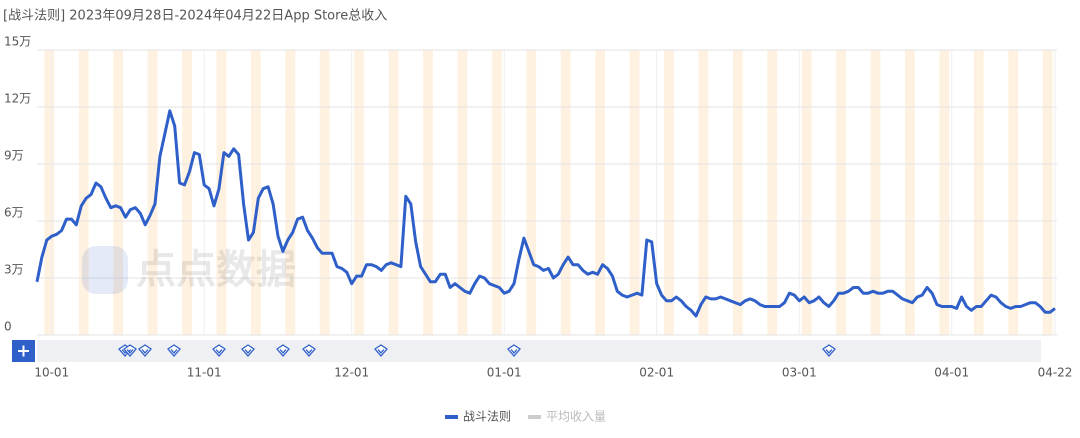  I want to click on x-tick-label: 11-01, so click(204, 373).